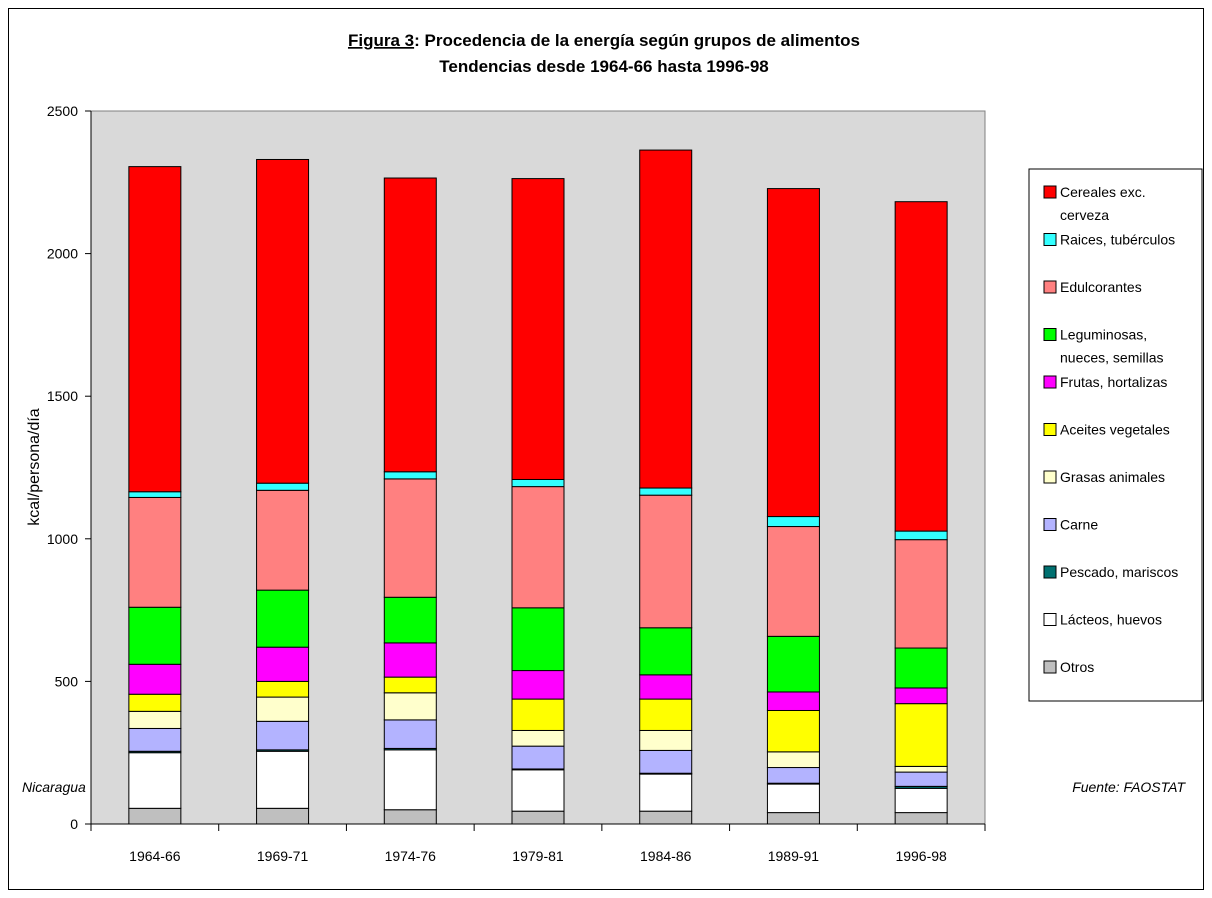  Describe the element at coordinates (538, 856) in the screenshot. I see `x-tick-label: 1979-81` at that location.